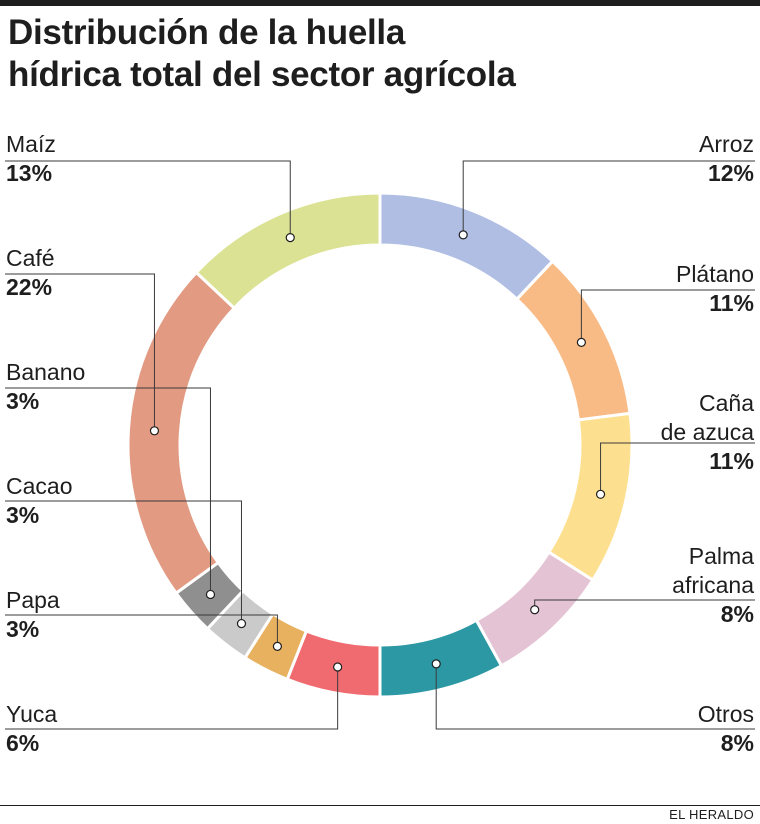 This screenshot has width=760, height=824. Describe the element at coordinates (600, 494) in the screenshot. I see `slice-marker-cana` at that location.